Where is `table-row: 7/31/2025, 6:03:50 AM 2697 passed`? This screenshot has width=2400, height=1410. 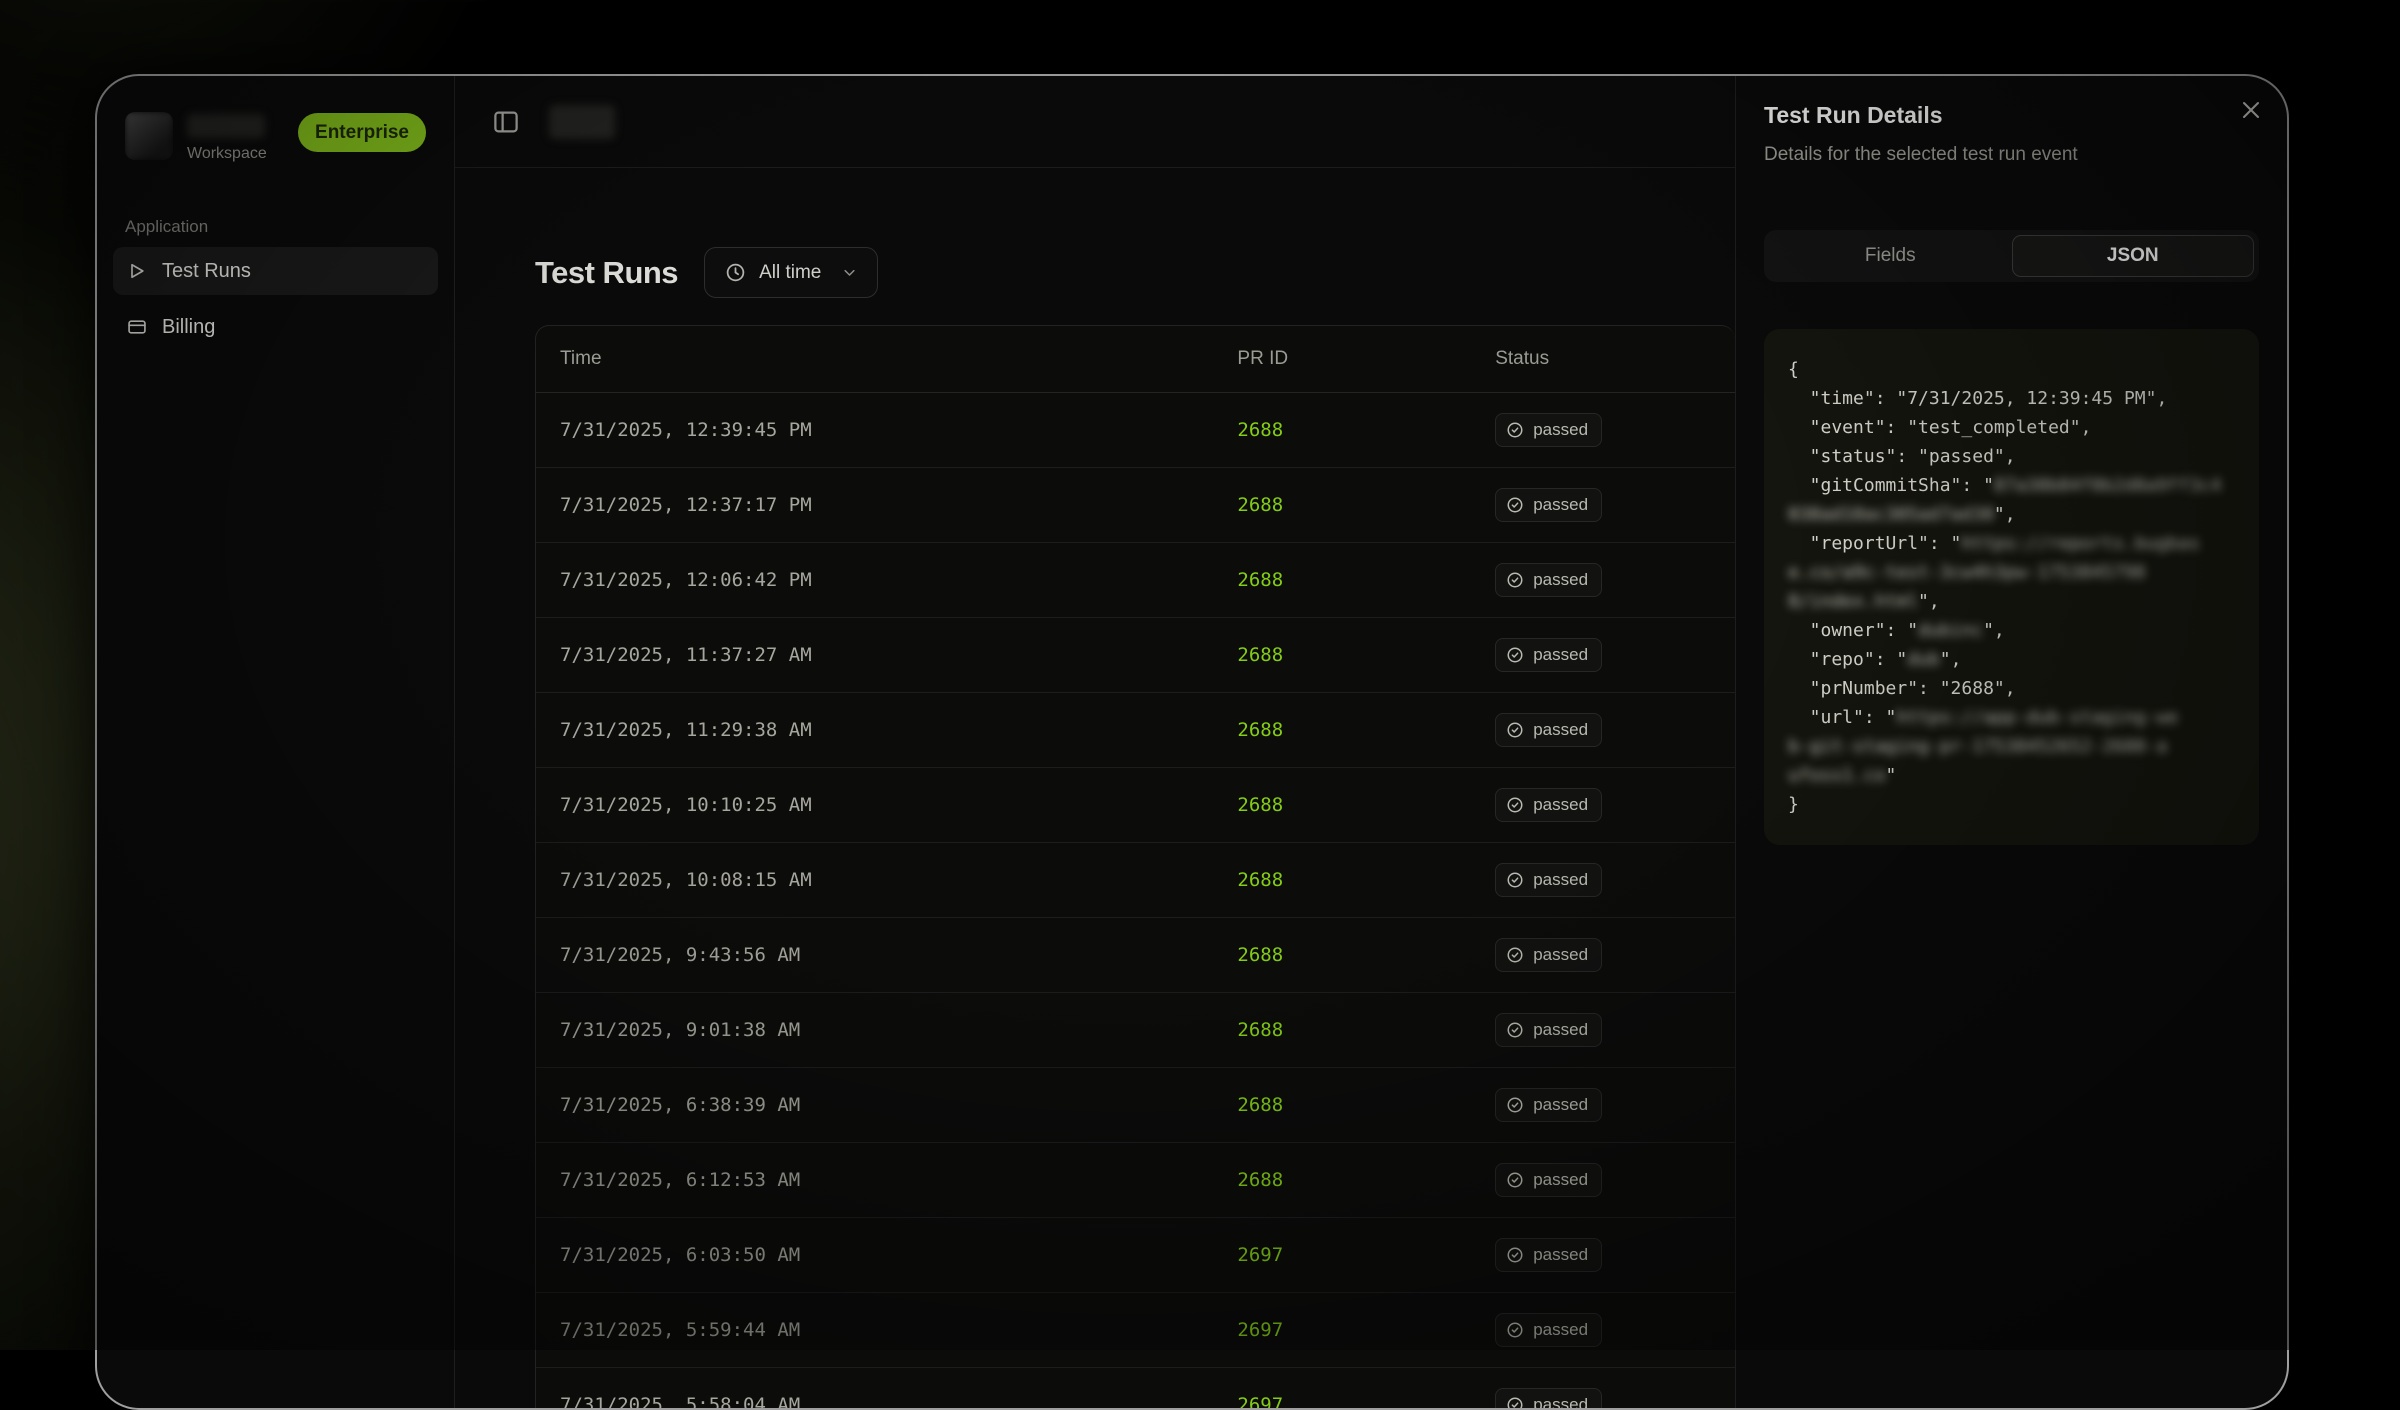 table-row: 7/31/2025, 6:03:50 AM 2697 passed is located at coordinates (1135, 1255).